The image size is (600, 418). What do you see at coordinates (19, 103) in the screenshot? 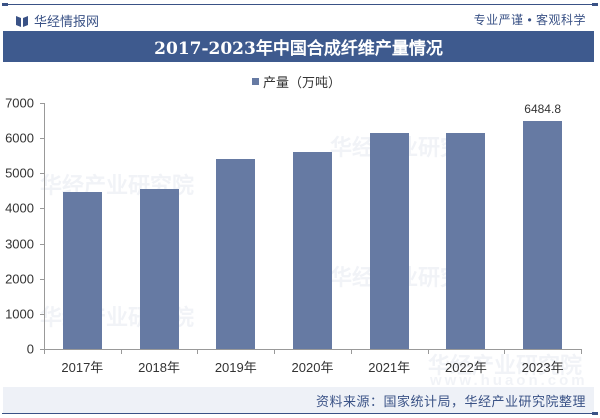
I see `y-tick-label: 7000` at bounding box center [19, 103].